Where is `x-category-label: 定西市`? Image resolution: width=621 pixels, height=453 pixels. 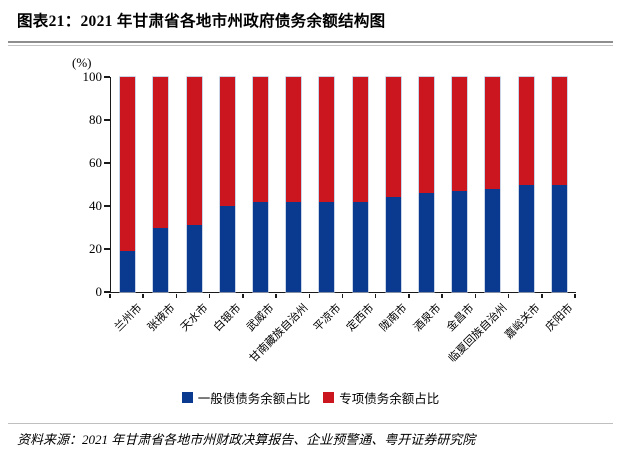 x-category-label: 定西市 is located at coordinates (360, 318).